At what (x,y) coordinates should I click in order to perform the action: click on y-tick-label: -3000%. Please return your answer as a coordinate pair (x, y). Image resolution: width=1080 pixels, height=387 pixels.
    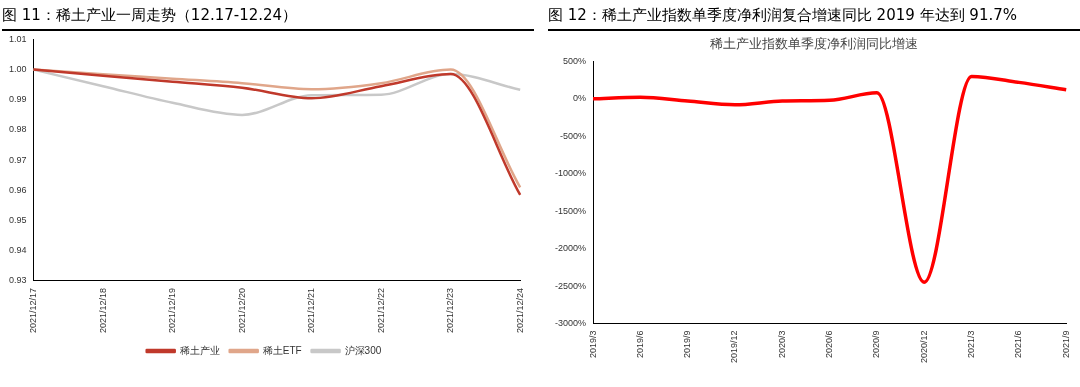
    Looking at the image, I should click on (570, 322).